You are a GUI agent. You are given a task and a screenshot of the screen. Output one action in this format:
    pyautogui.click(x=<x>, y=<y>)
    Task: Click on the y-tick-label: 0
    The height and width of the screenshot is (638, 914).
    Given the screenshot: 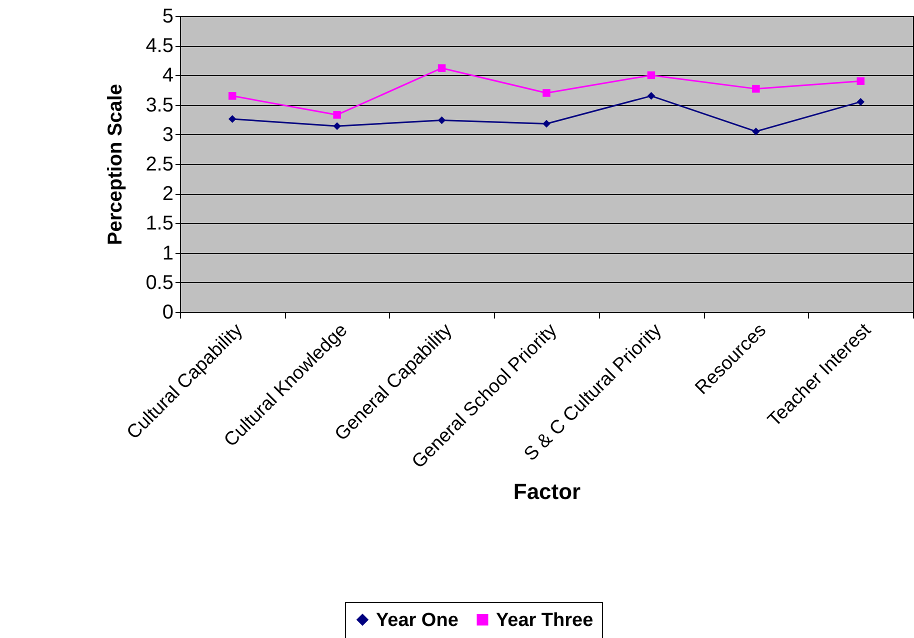 What is the action you would take?
    pyautogui.click(x=168, y=313)
    